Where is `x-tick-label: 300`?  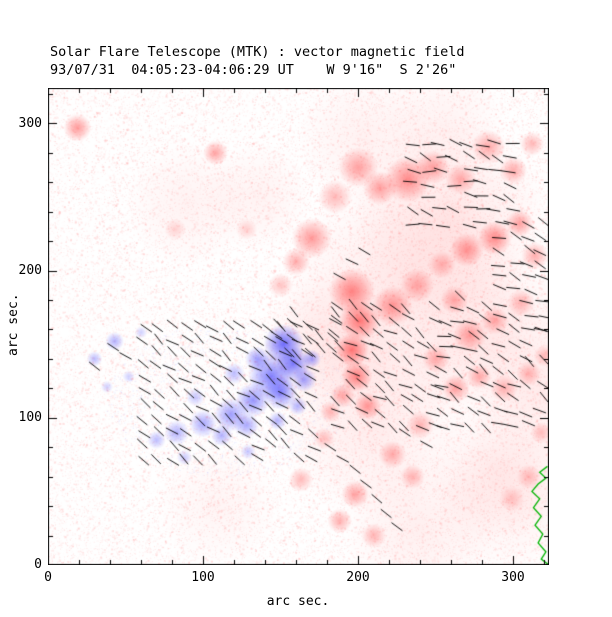
x-tick-label: 300 is located at coordinates (513, 577).